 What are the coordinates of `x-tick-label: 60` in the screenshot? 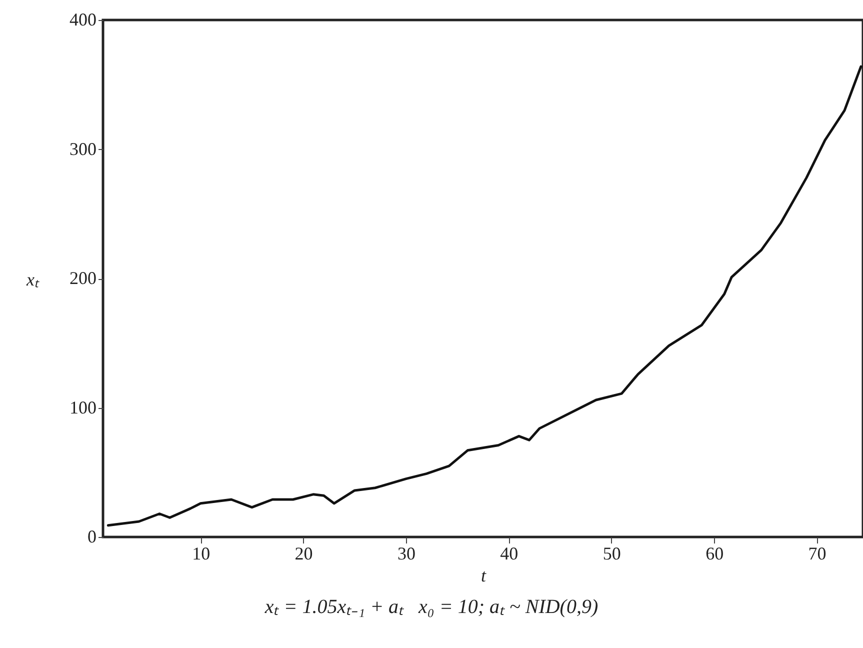 It's located at (715, 554).